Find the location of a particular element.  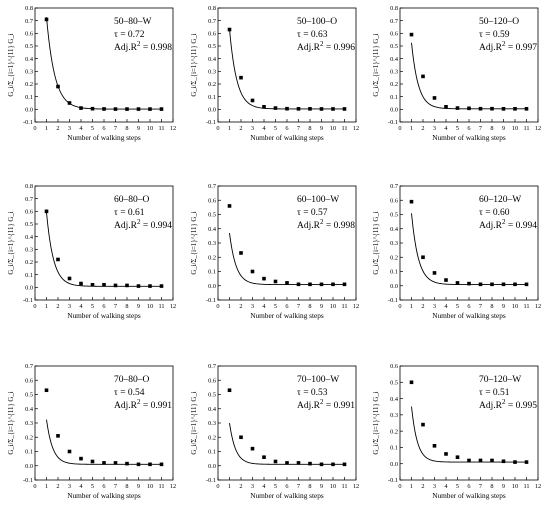

adj-r2-value: = 0.994 is located at coordinates (156, 226).